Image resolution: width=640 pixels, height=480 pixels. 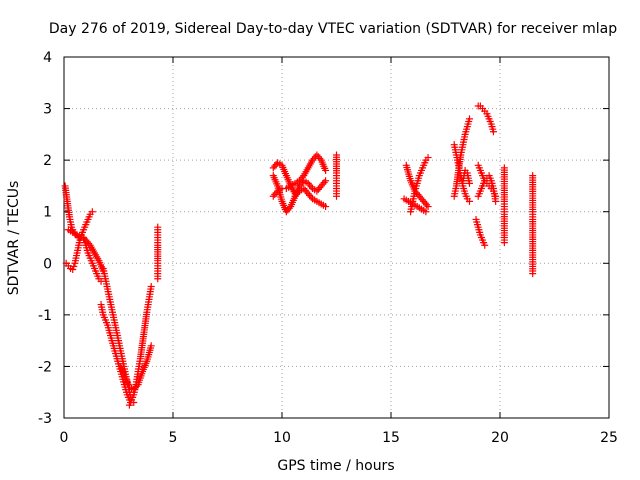 I want to click on y-tick-label: 2, so click(x=47, y=161).